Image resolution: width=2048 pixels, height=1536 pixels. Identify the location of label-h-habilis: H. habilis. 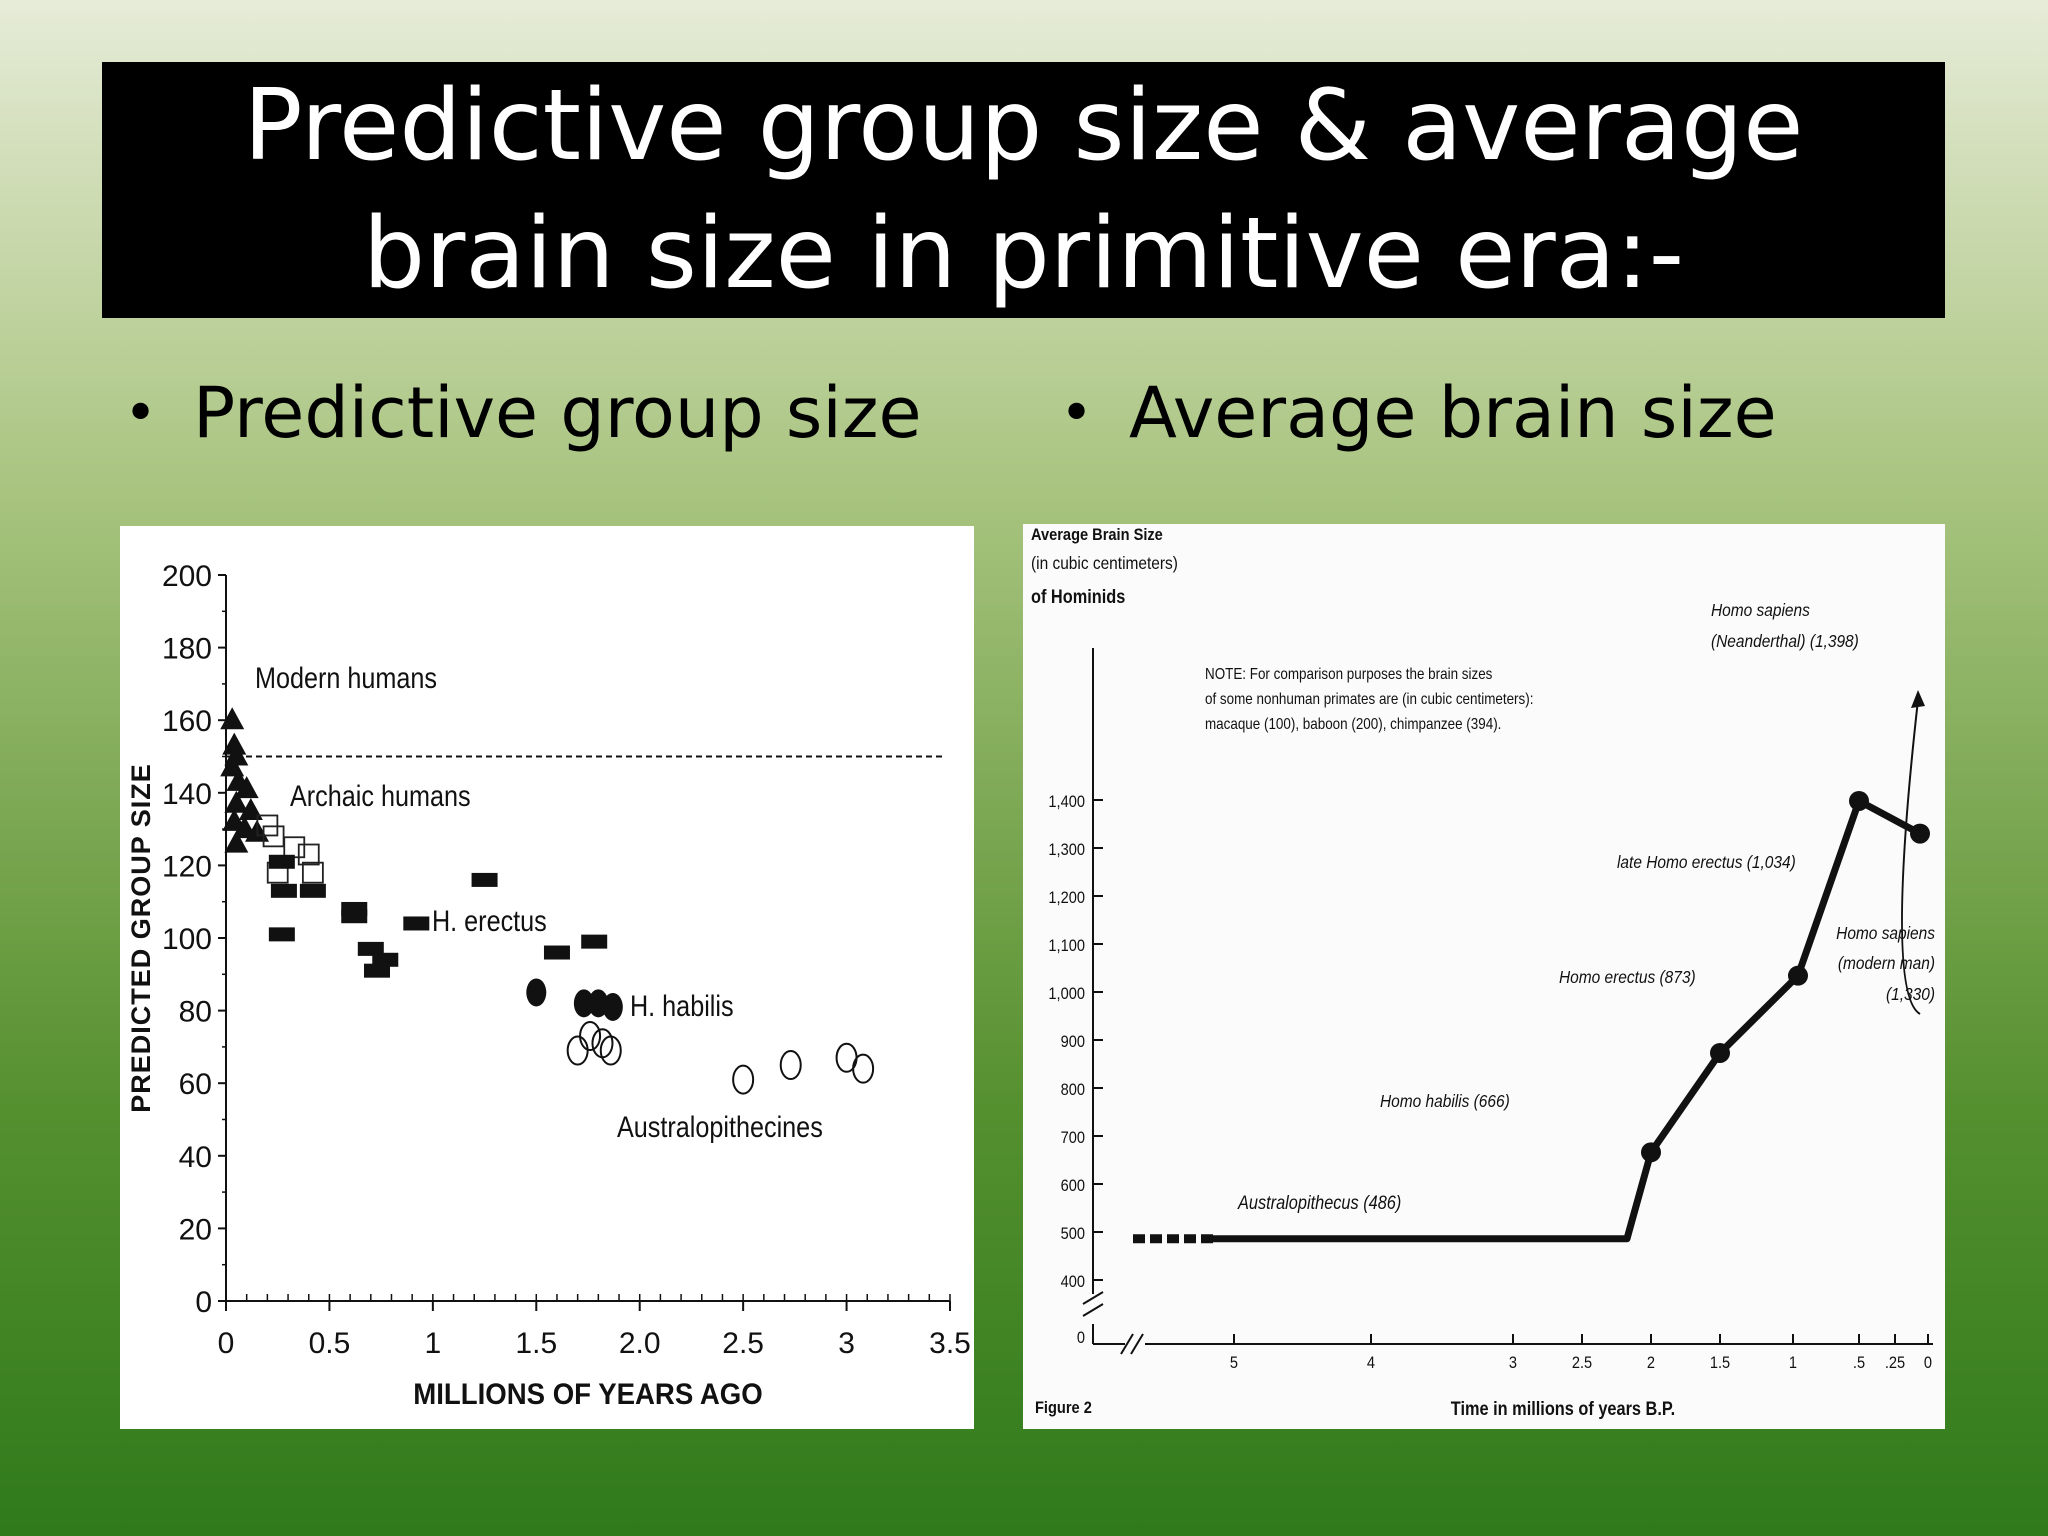
(682, 1006).